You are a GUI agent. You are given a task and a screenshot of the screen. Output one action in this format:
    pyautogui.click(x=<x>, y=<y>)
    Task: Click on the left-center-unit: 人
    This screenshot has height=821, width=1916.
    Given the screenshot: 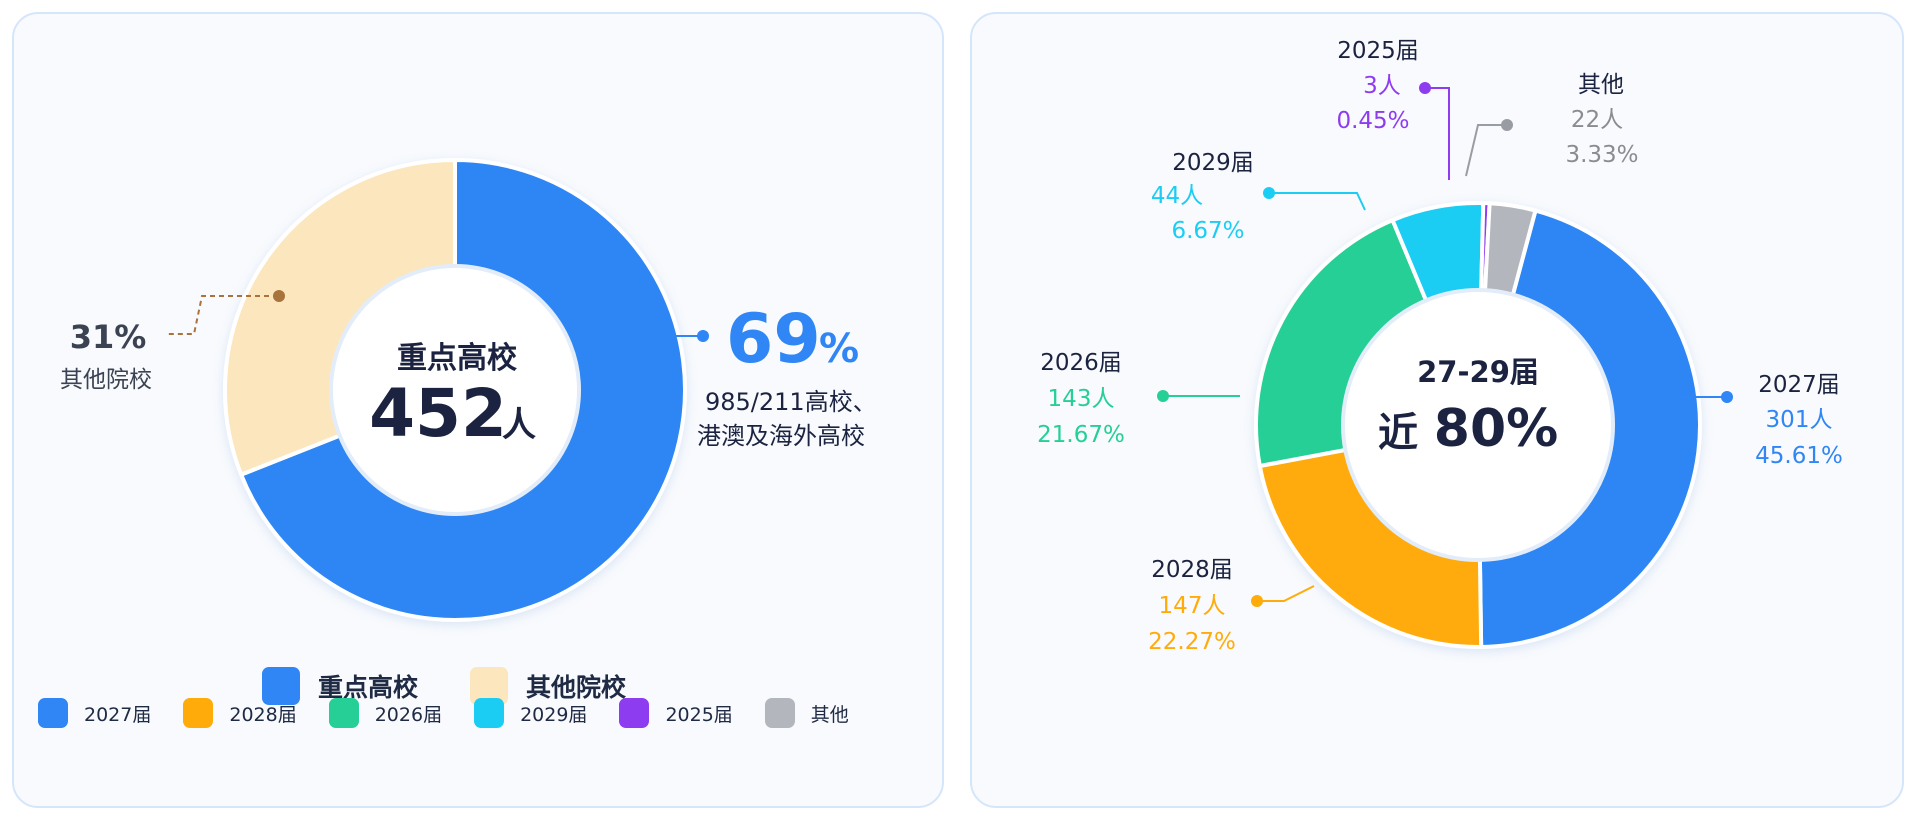 What is the action you would take?
    pyautogui.click(x=519, y=425)
    